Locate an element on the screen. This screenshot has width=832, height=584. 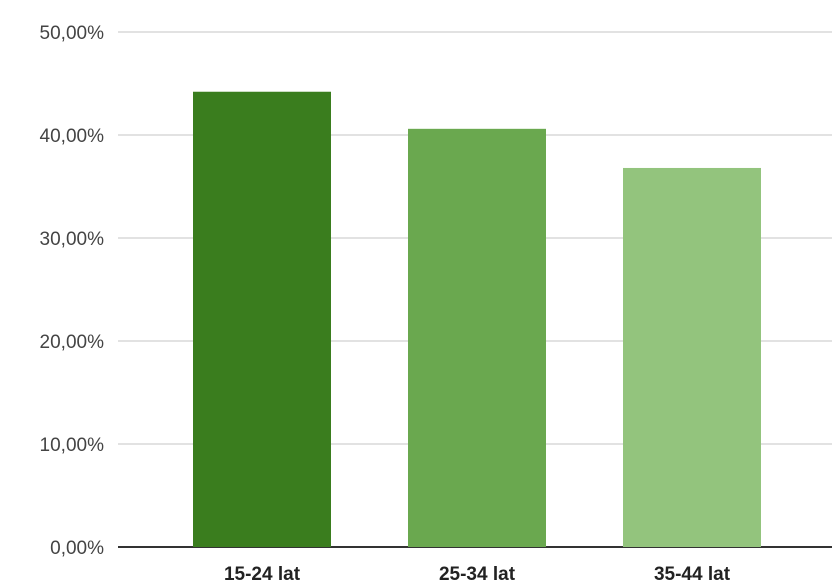
x-axis-labels: 15-24 lat 25-34 lat 35-44 lat is located at coordinates (477, 574).